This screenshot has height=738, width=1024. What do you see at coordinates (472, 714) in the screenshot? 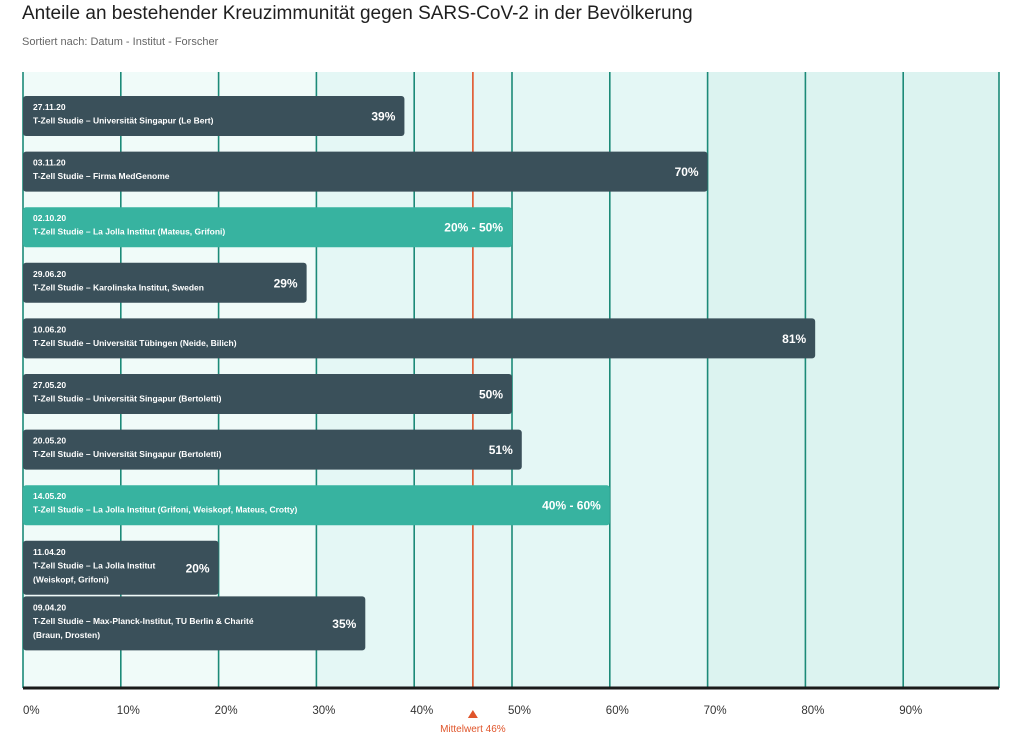
I see `mean-marker` at bounding box center [472, 714].